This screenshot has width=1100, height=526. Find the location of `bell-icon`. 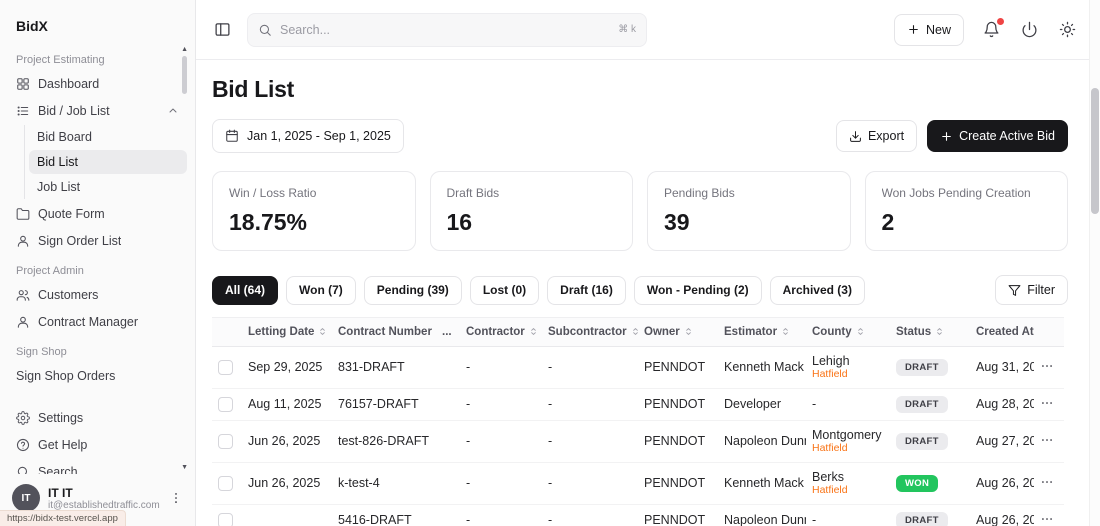

bell-icon is located at coordinates (991, 29).